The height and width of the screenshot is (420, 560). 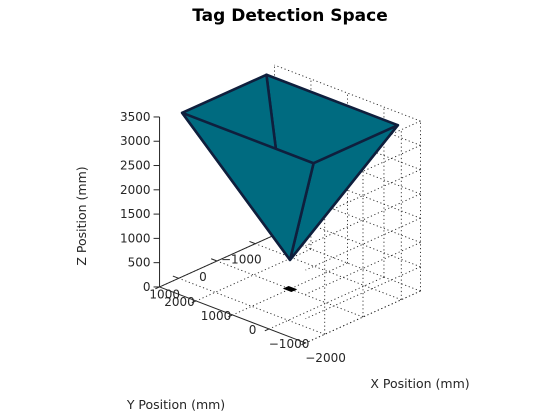 I want to click on y-tick-label: 0, so click(x=203, y=277).